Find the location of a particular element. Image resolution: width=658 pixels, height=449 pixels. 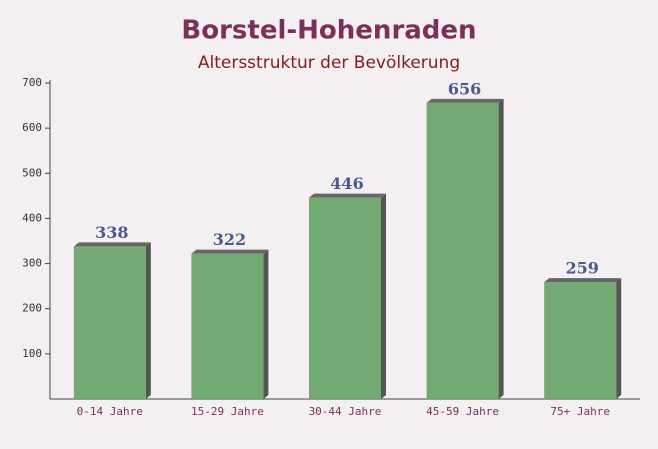

chart-title: Borstel-Hohenraden is located at coordinates (328, 31).